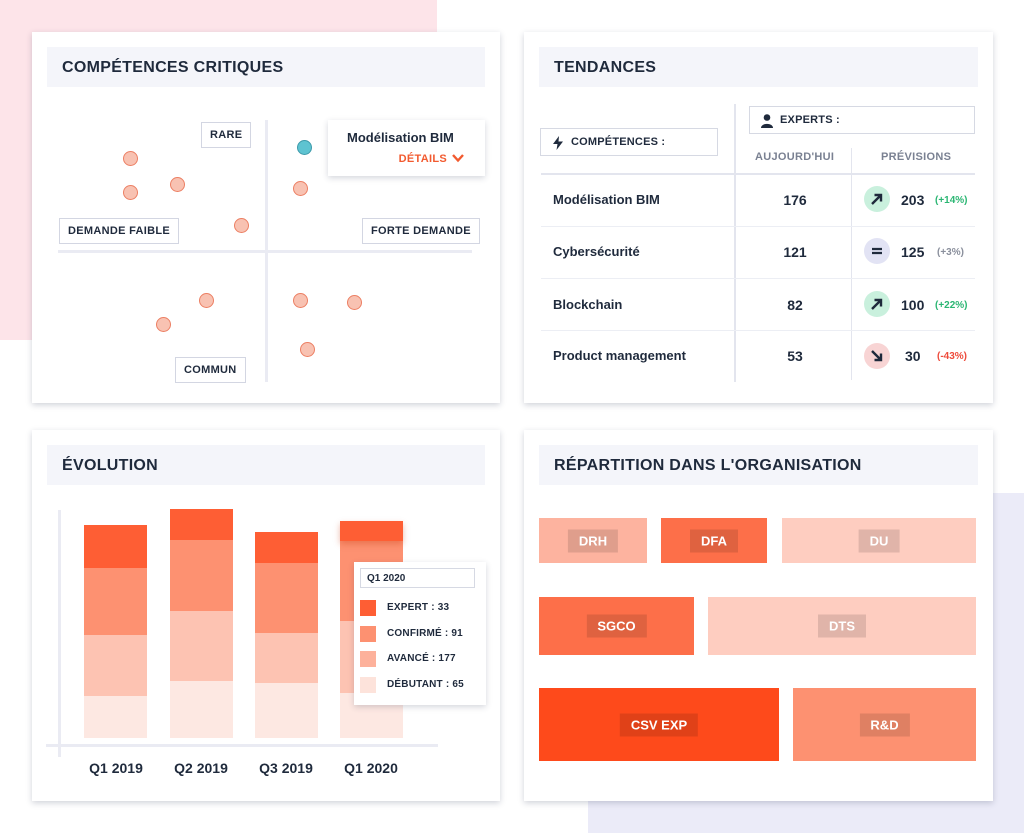  I want to click on org-block-label: CSV EXP, so click(659, 724).